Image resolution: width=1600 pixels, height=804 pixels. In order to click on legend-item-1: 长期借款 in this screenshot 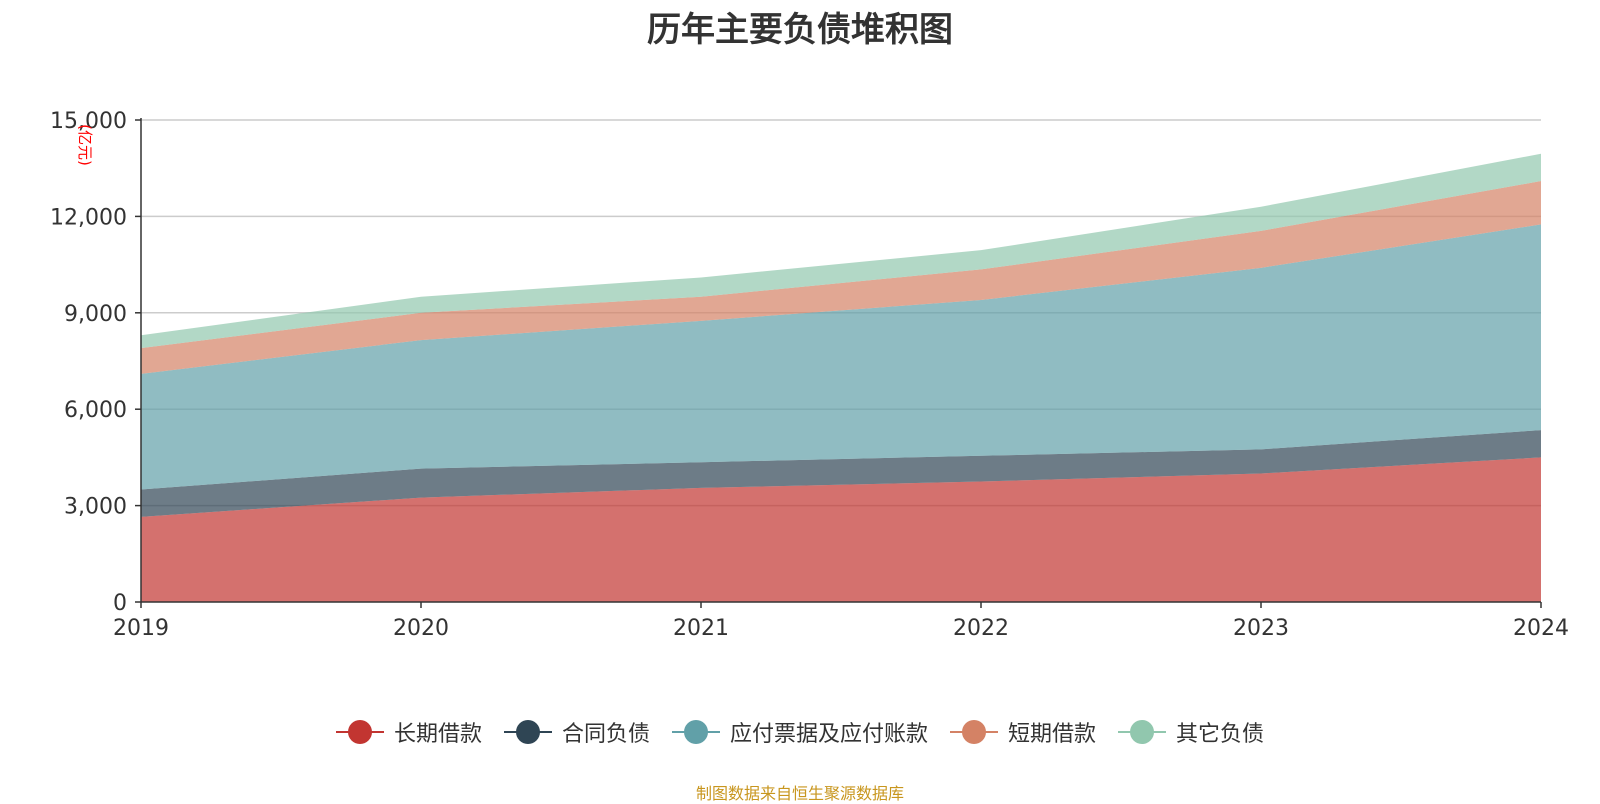, I will do `click(408, 732)`.